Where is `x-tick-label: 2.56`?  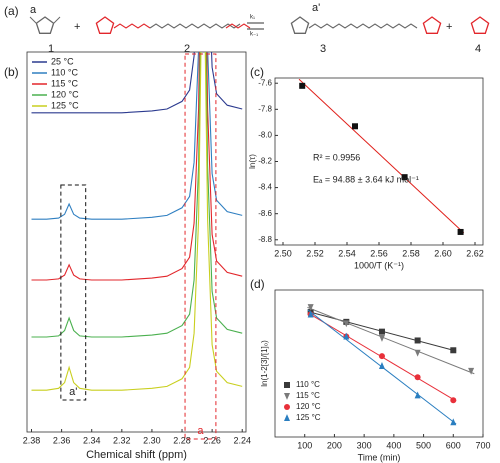 x-tick-label: 2.56 is located at coordinates (379, 253).